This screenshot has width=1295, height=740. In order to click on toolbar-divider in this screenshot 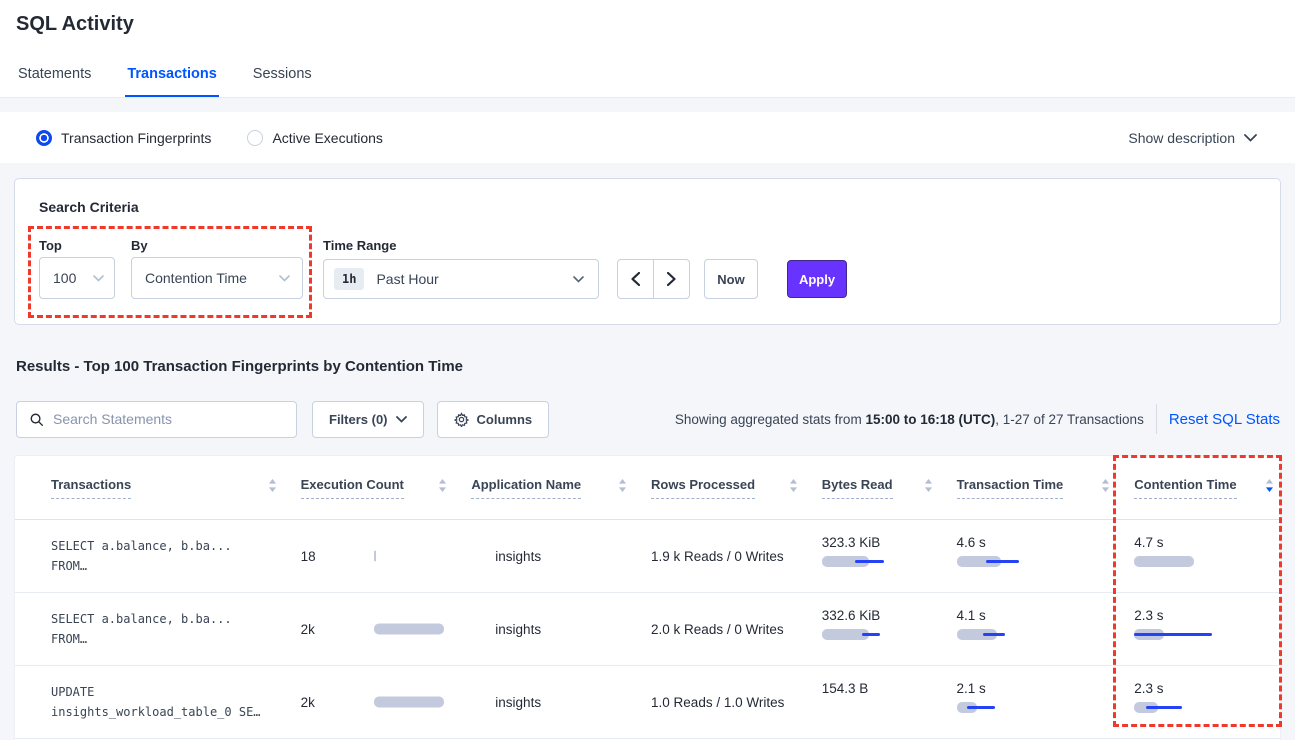, I will do `click(1156, 419)`.